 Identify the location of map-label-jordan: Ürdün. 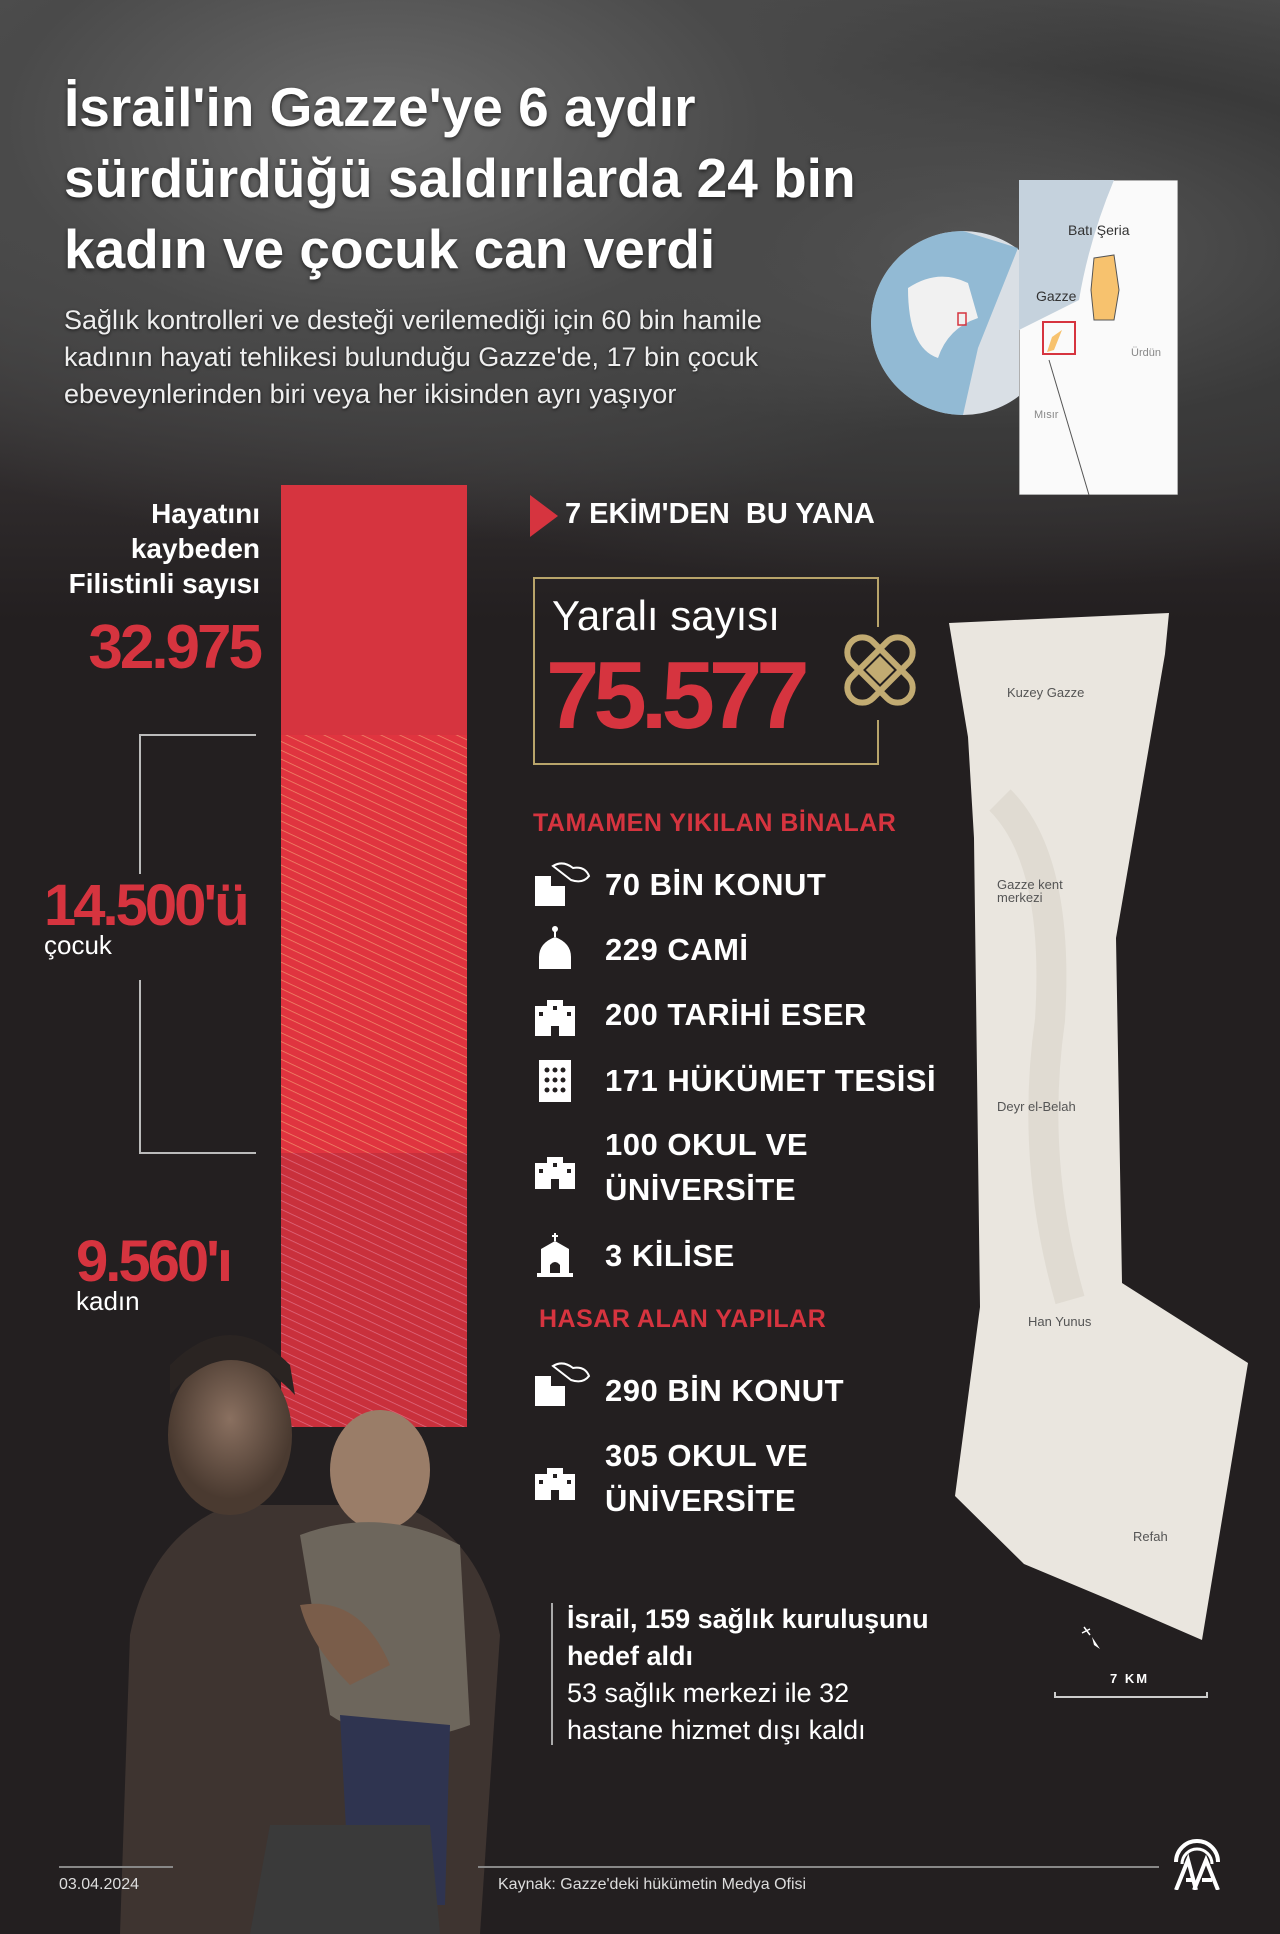
(1146, 353).